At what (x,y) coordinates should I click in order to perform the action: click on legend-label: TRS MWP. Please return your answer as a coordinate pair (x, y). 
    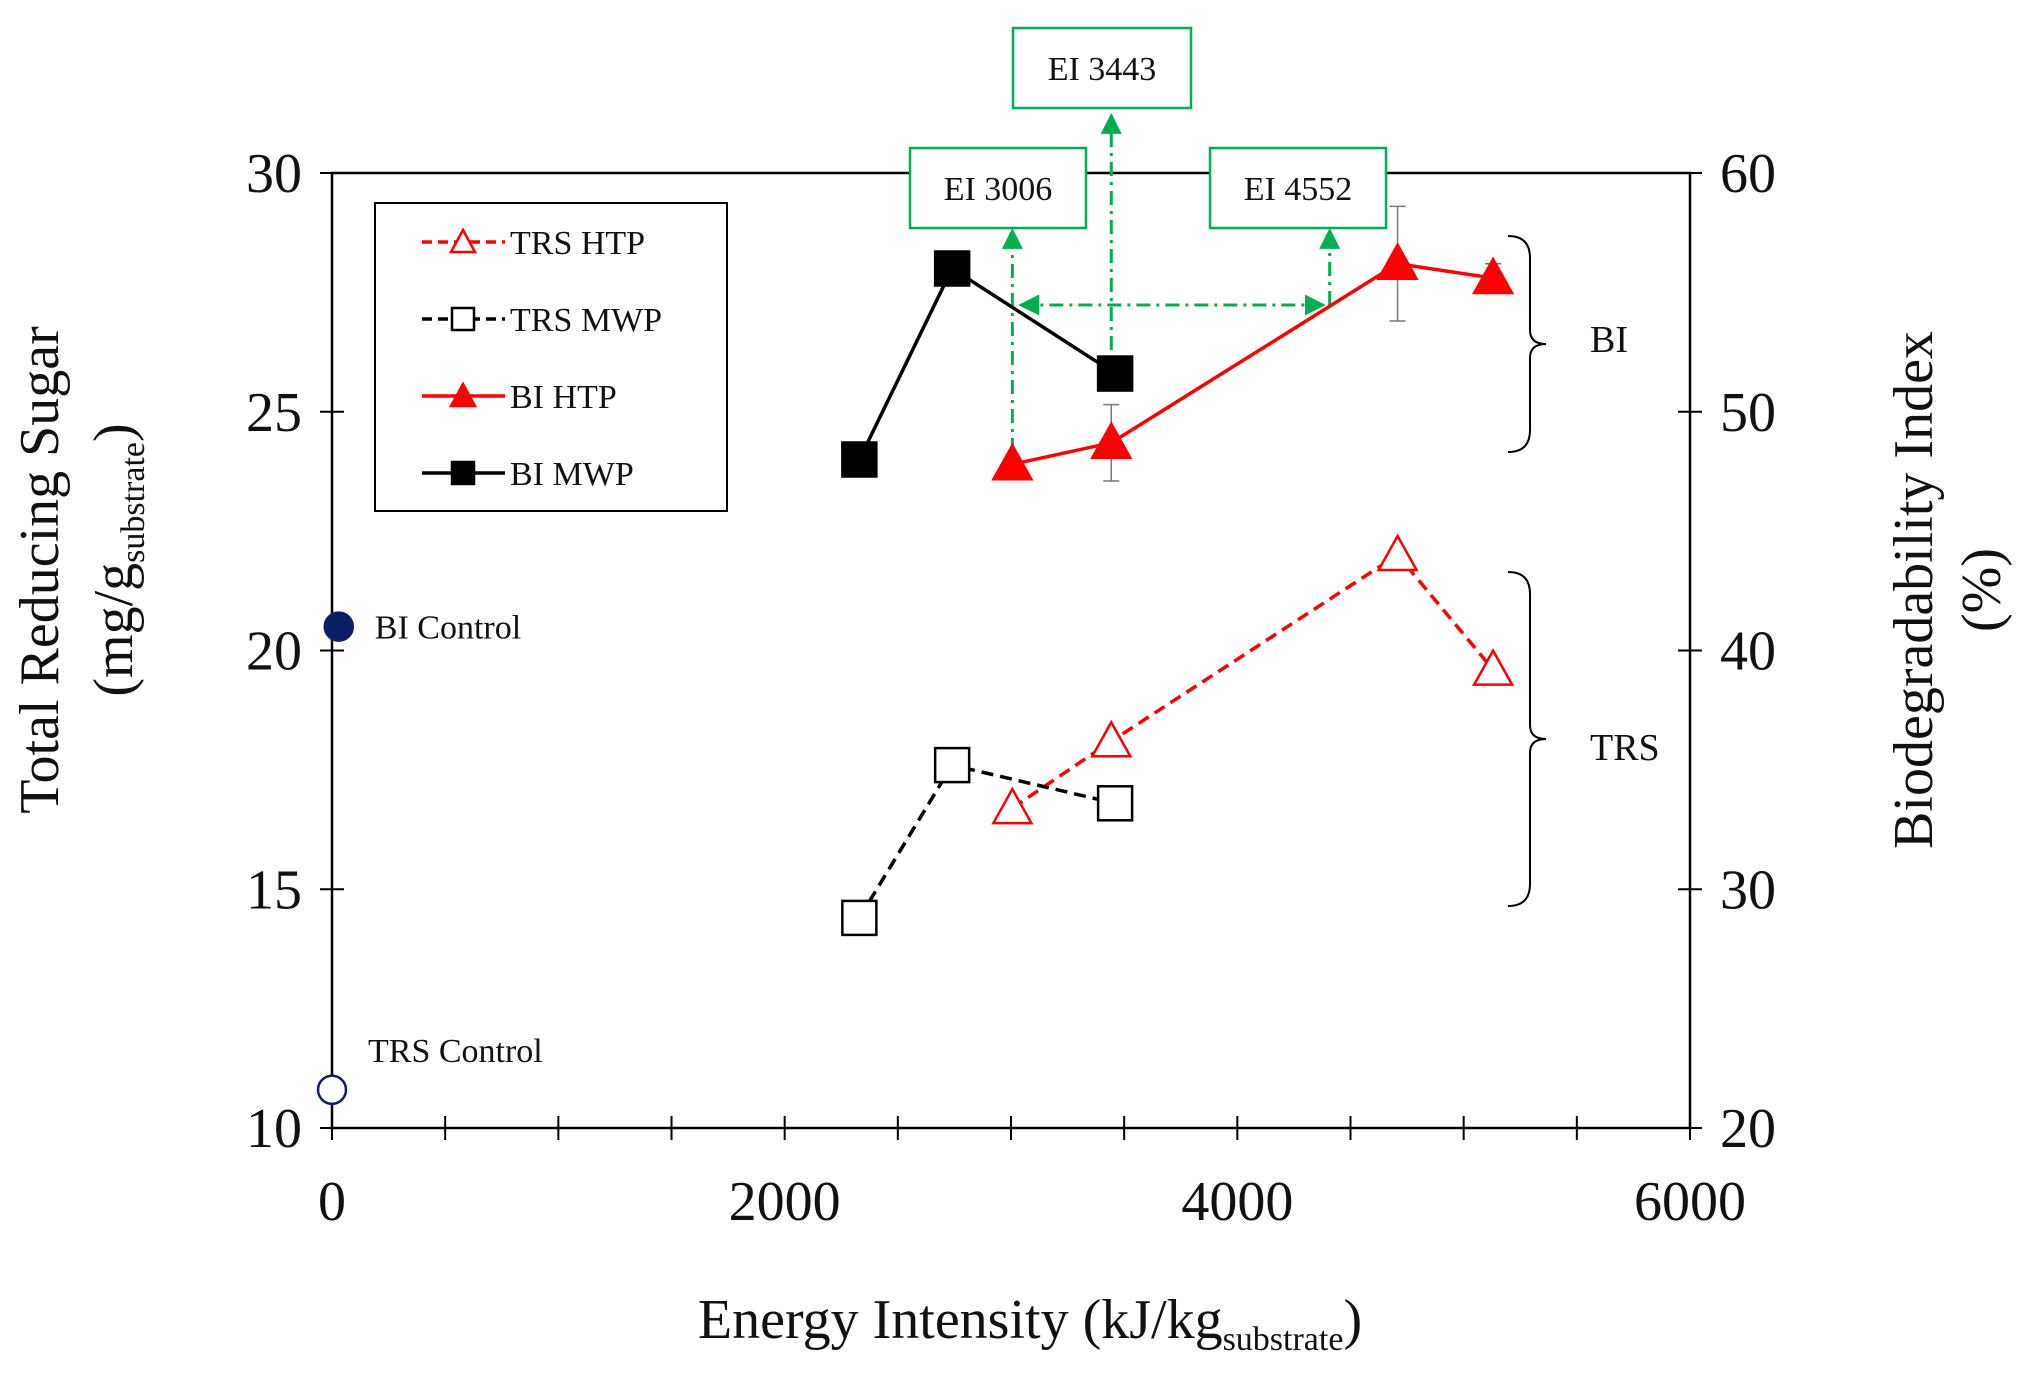
    Looking at the image, I should click on (586, 320).